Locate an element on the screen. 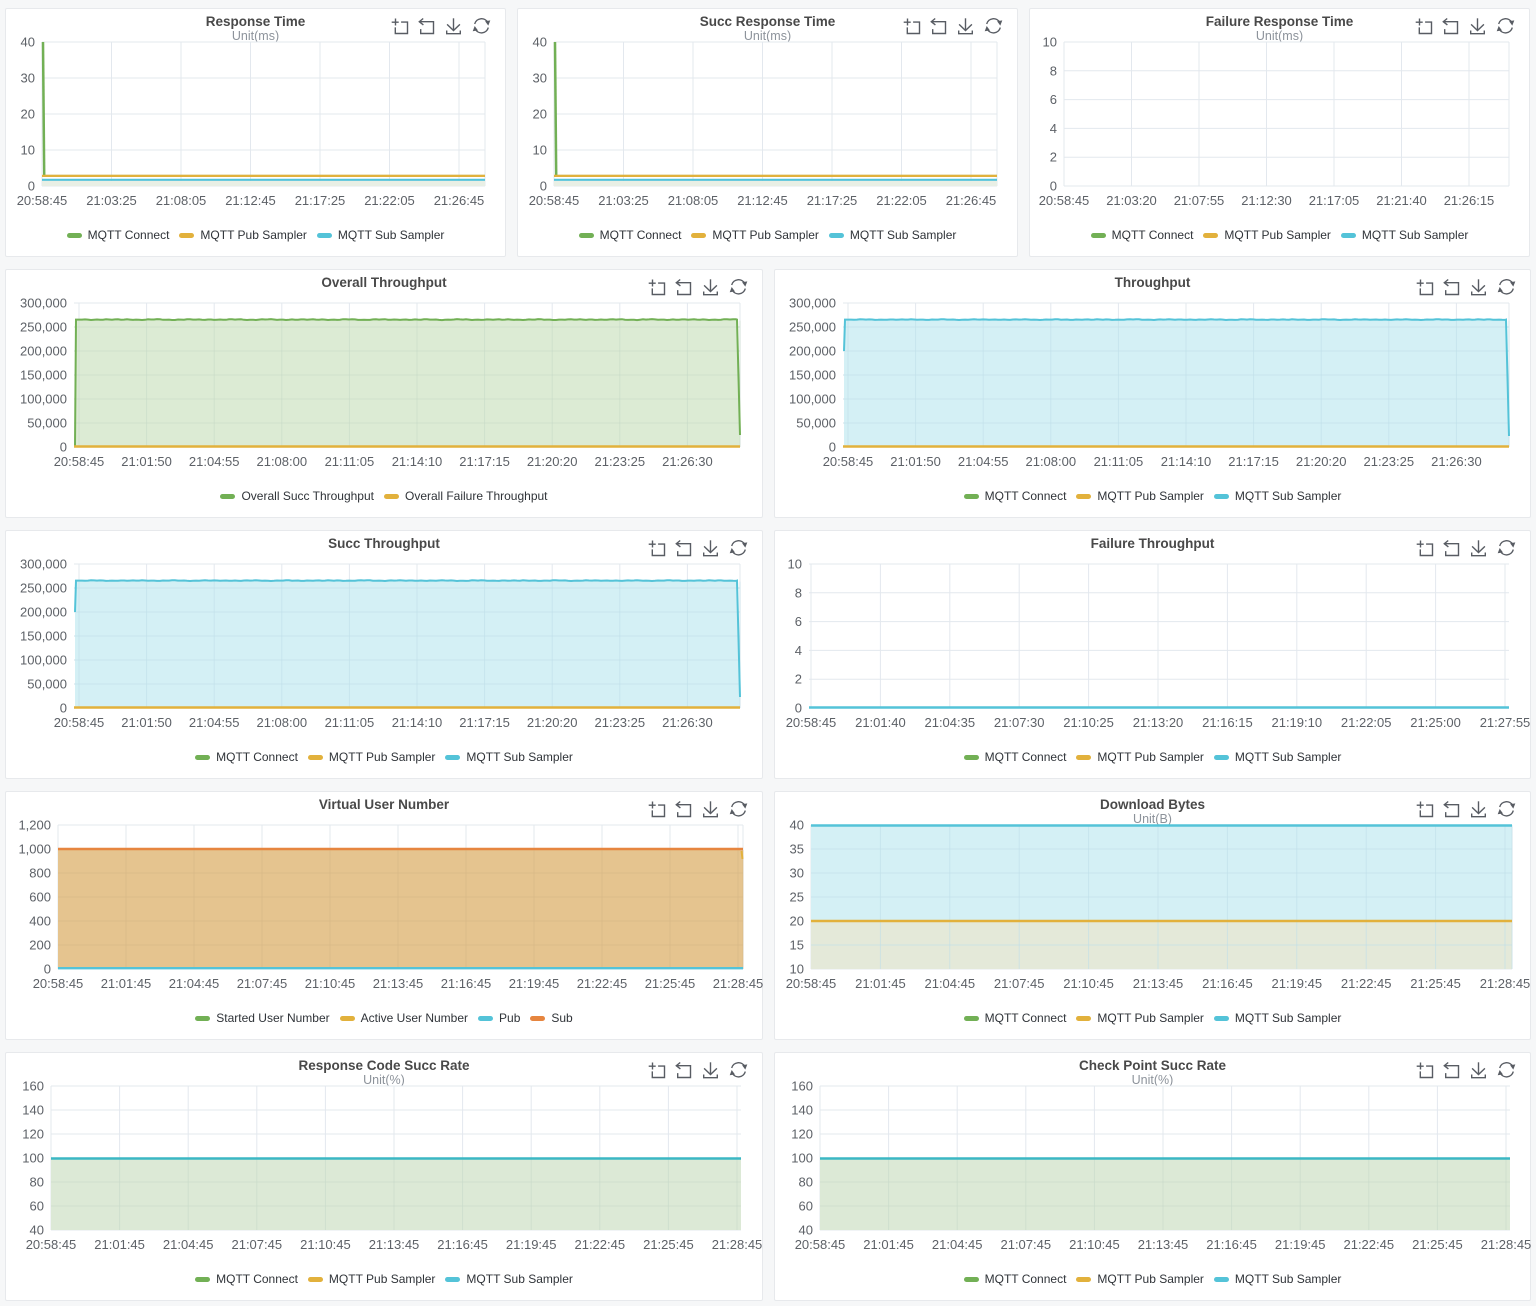  svg-text: 200 is located at coordinates (40, 945).